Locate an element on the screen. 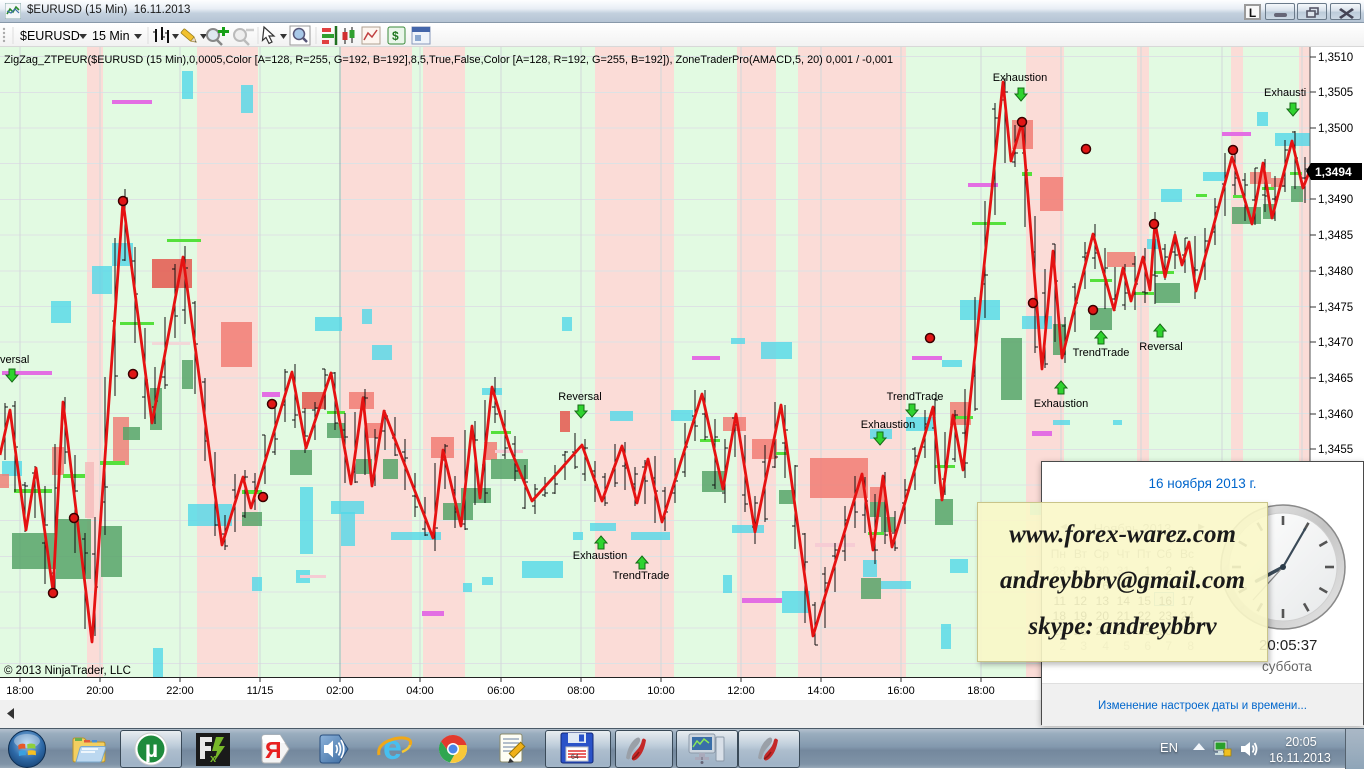 This screenshot has height=770, width=1364. svg-text: 20:00 is located at coordinates (100, 691).